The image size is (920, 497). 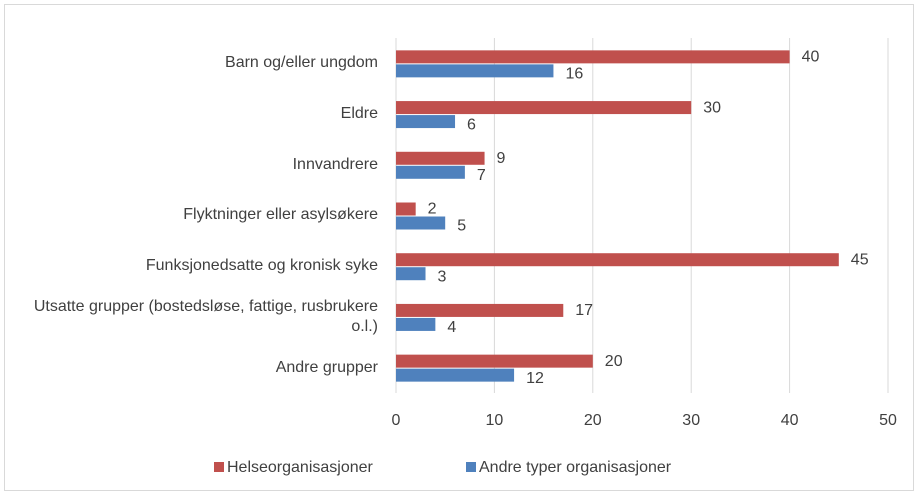 I want to click on x-tick-label: 10, so click(x=495, y=420).